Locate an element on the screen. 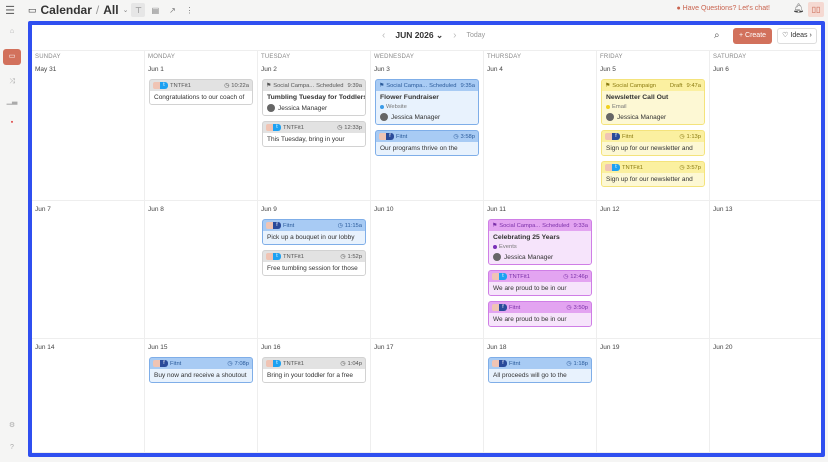 Image resolution: width=828 pixels, height=462 pixels. day-cell: Jun 13 is located at coordinates (765, 269).